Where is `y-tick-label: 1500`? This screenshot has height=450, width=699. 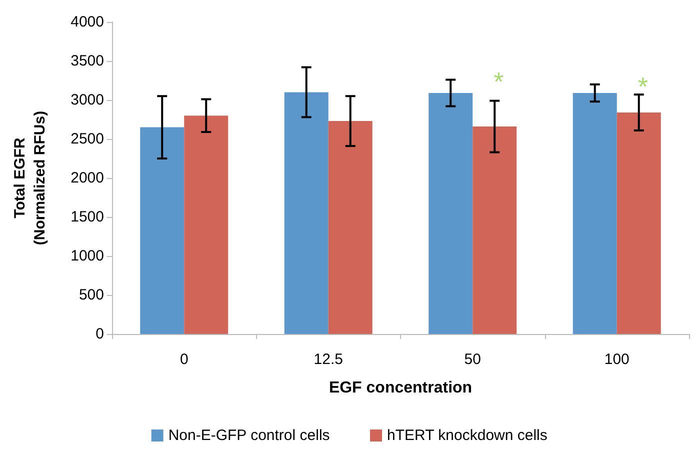
y-tick-label: 1500 is located at coordinates (87, 217).